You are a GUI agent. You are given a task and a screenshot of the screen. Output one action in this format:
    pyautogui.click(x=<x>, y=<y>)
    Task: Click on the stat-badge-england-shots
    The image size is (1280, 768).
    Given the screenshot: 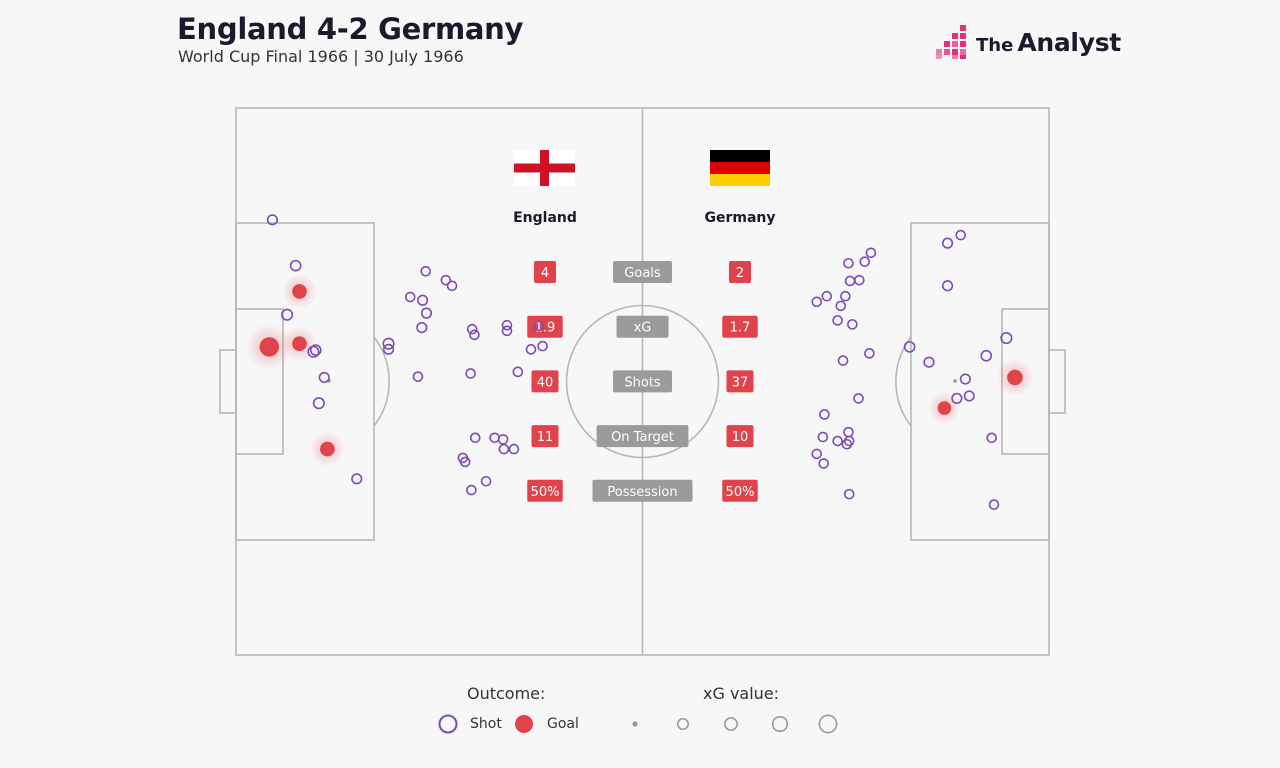 What is the action you would take?
    pyautogui.click(x=545, y=381)
    